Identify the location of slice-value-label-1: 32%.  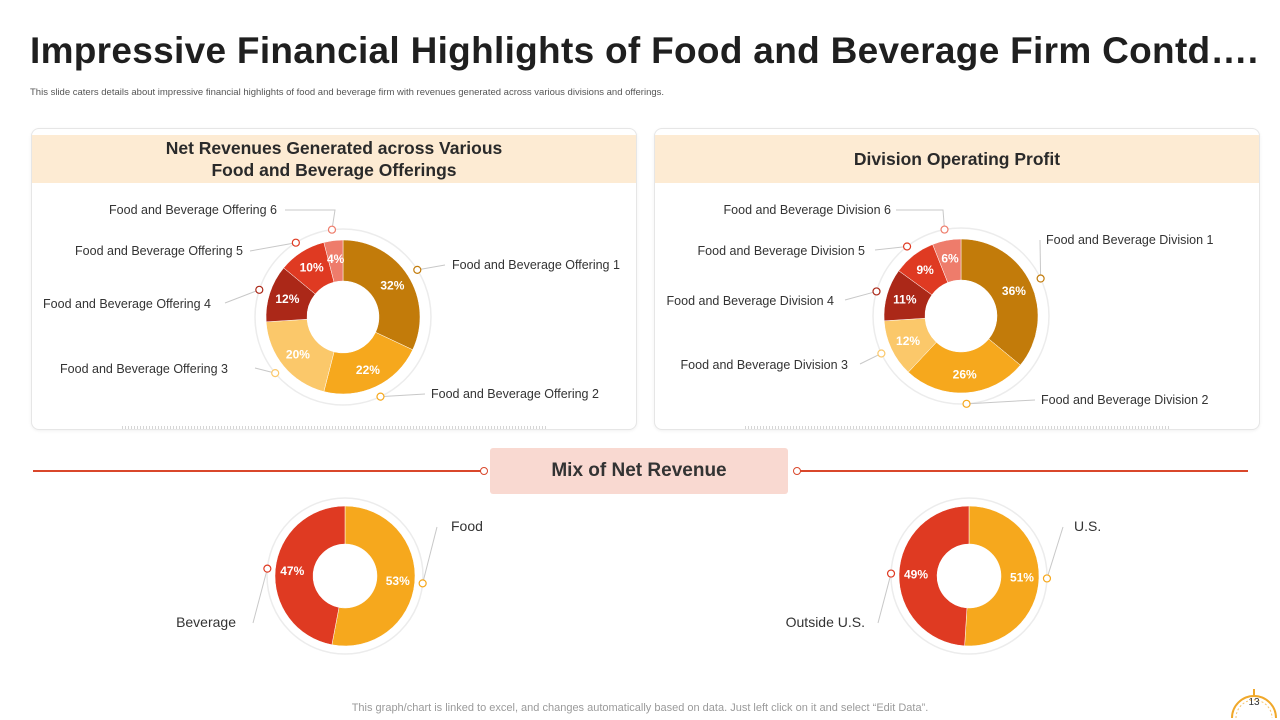
(392, 286).